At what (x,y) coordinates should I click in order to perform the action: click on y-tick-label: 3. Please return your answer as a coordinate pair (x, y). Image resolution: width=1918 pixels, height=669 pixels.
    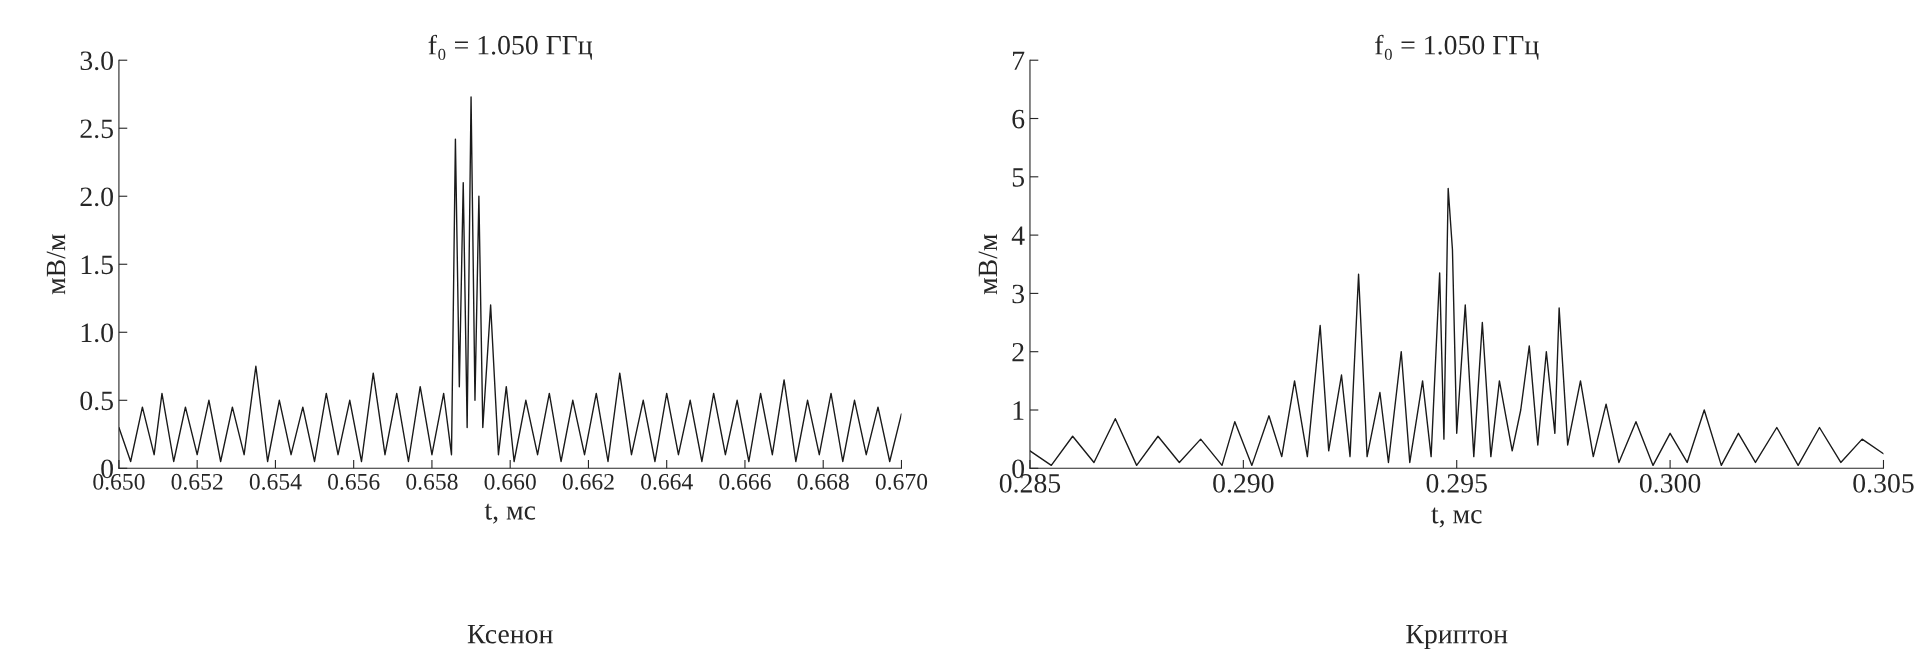
    Looking at the image, I should click on (1018, 294).